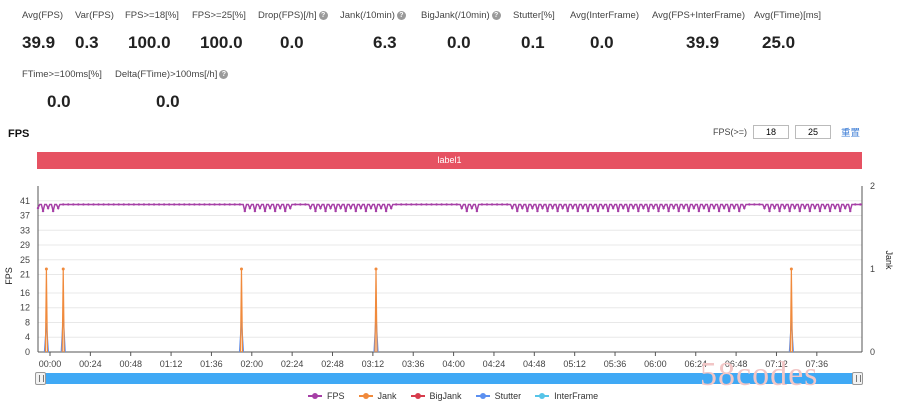  What do you see at coordinates (615, 364) in the screenshot?
I see `x-tick-label: 05:36` at bounding box center [615, 364].